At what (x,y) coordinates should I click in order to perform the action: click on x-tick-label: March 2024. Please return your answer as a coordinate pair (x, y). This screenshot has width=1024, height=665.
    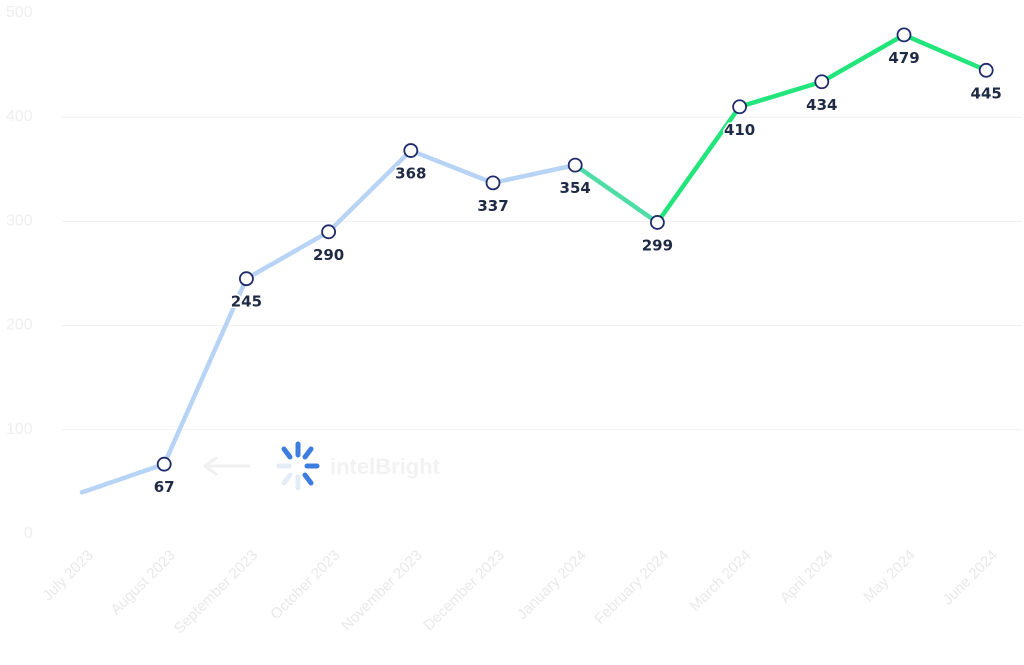
    Looking at the image, I should click on (720, 581).